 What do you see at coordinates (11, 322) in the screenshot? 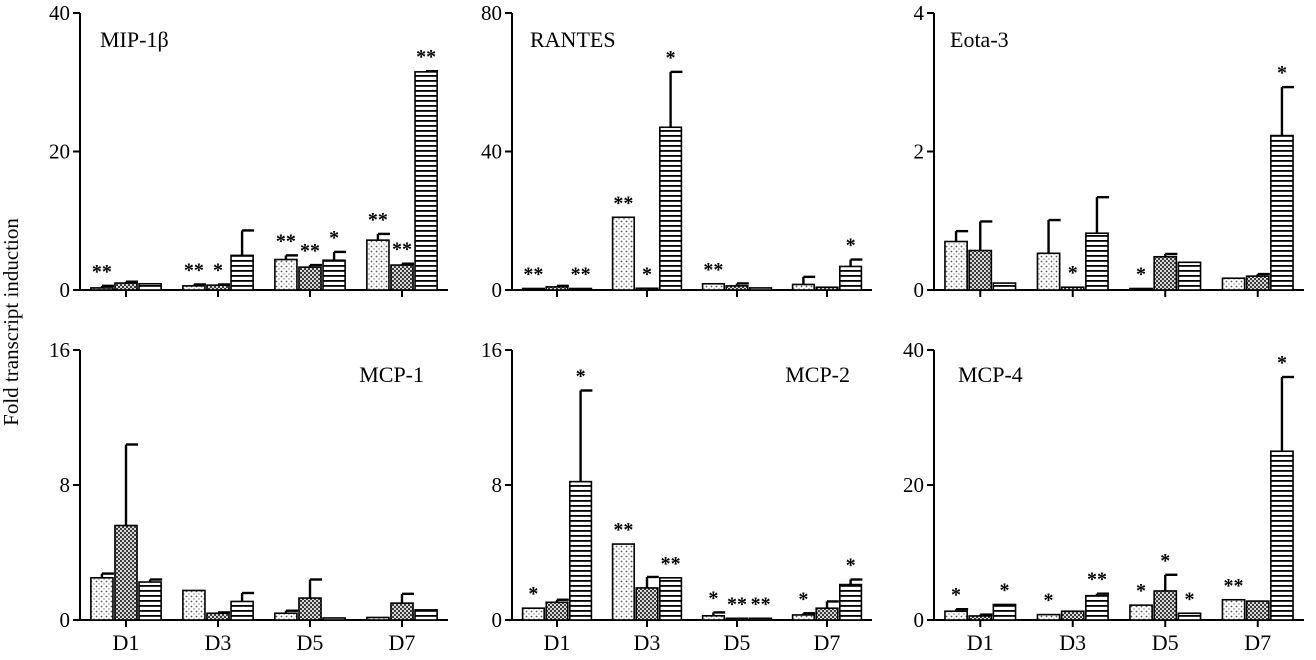
I see `y-axis-label: Fold transcript induction` at bounding box center [11, 322].